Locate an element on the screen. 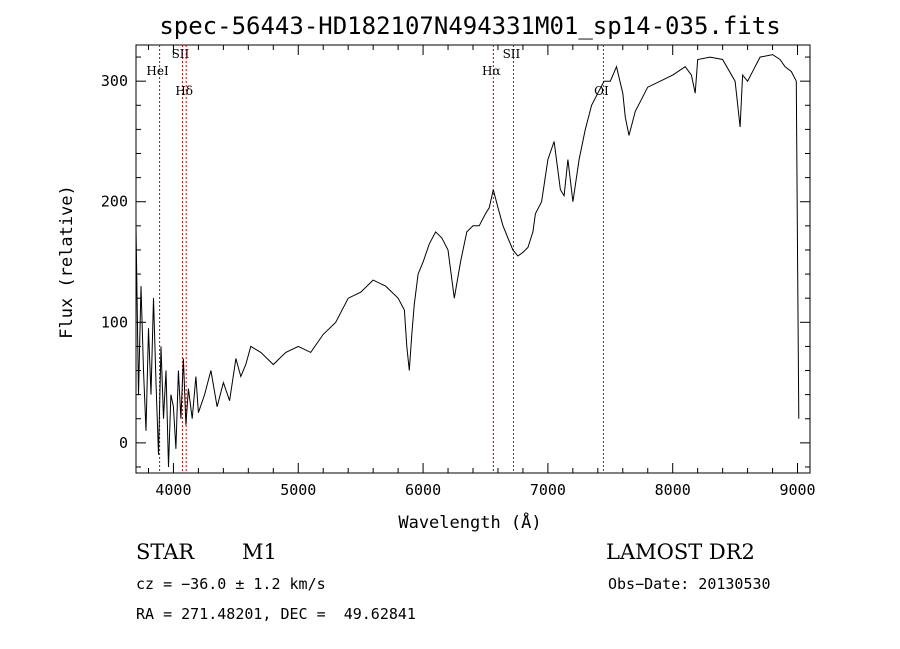 This screenshot has height=649, width=900. x-tick-label: 8000 is located at coordinates (673, 490).